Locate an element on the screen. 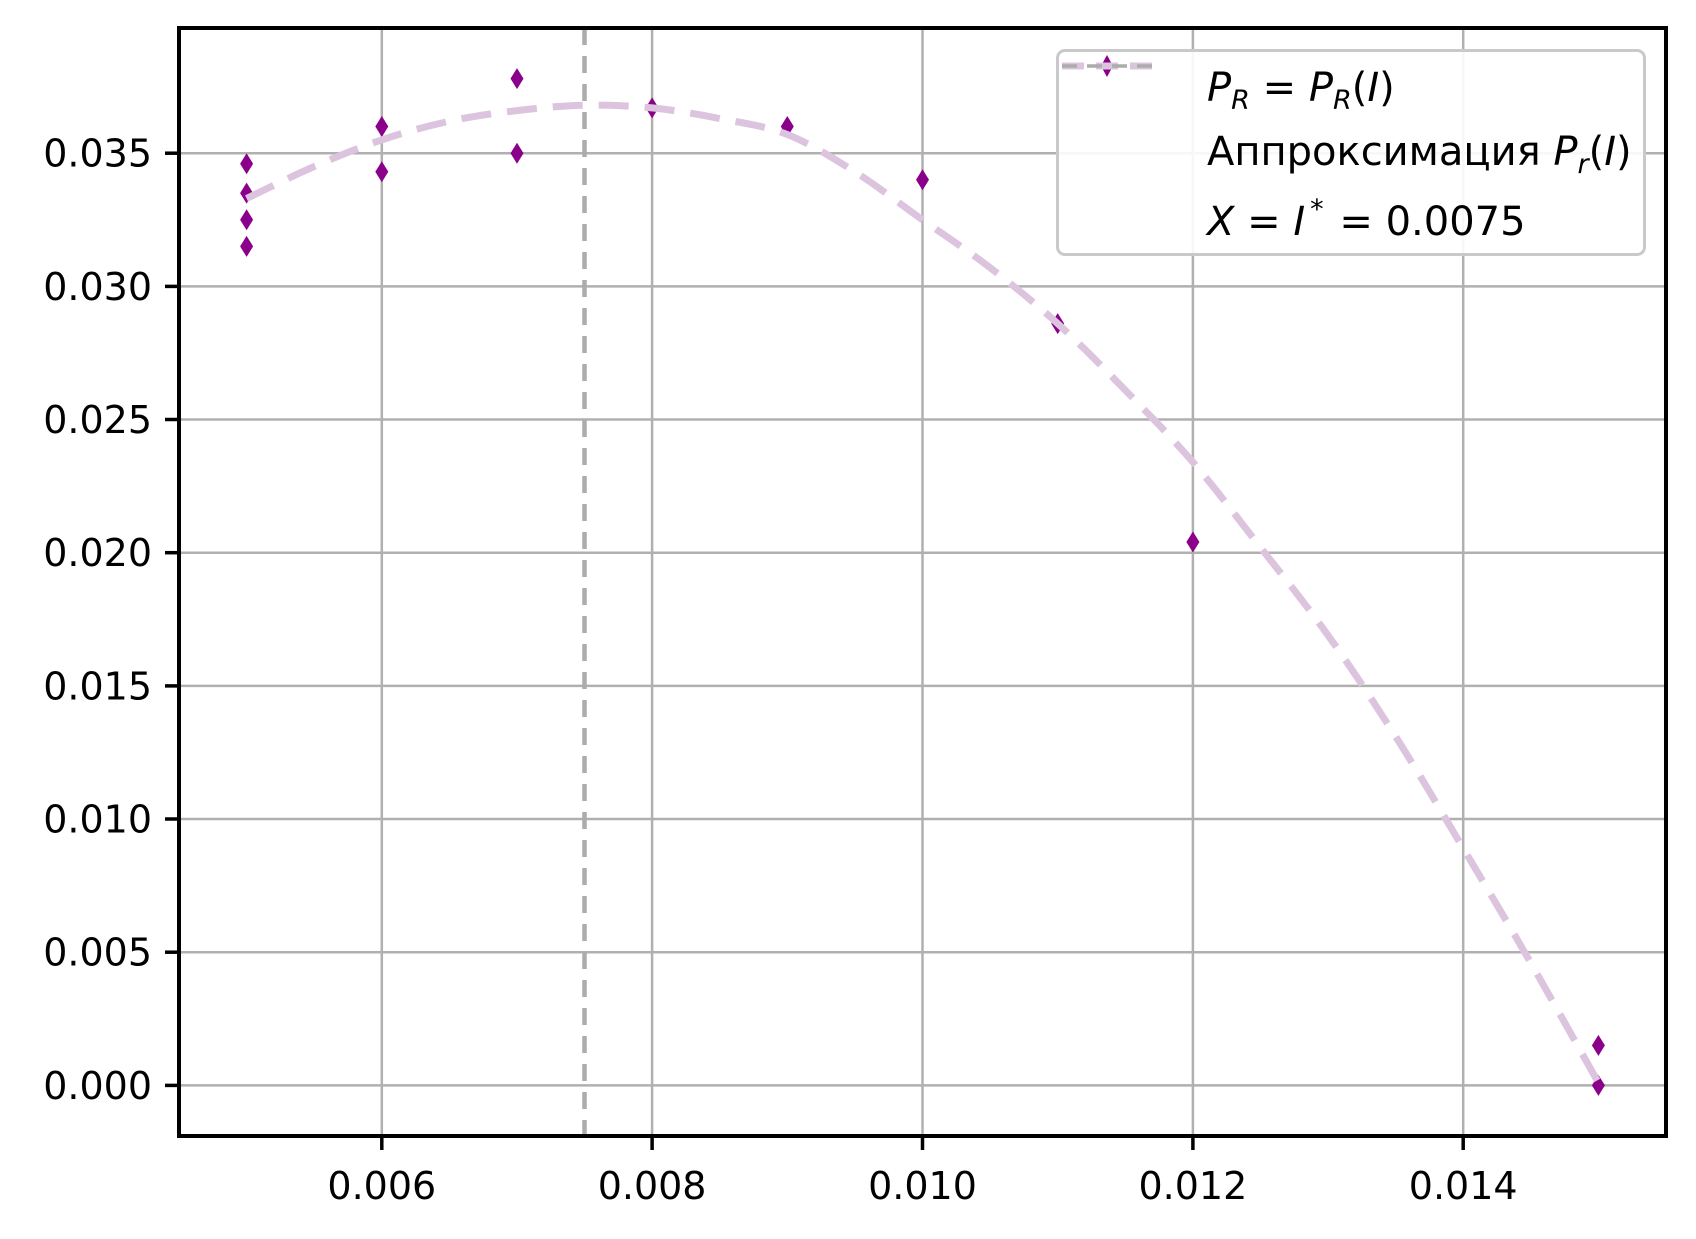  legend-label: PR = PR(I) is located at coordinates (1301, 90).